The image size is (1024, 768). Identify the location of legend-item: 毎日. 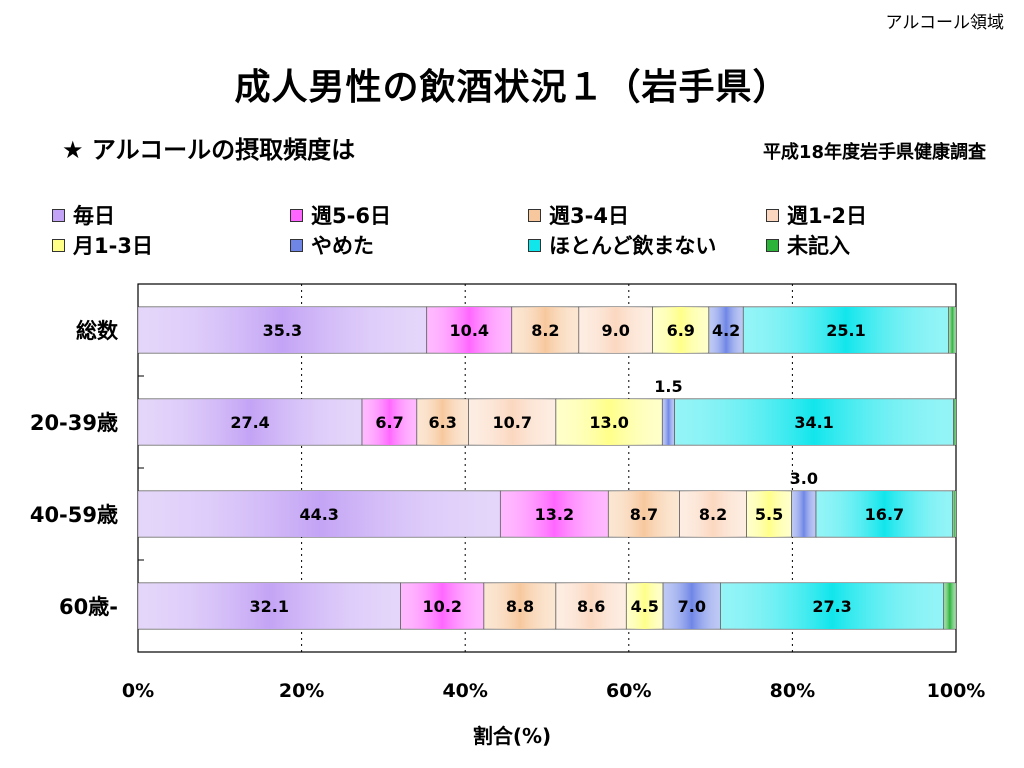
(83, 215).